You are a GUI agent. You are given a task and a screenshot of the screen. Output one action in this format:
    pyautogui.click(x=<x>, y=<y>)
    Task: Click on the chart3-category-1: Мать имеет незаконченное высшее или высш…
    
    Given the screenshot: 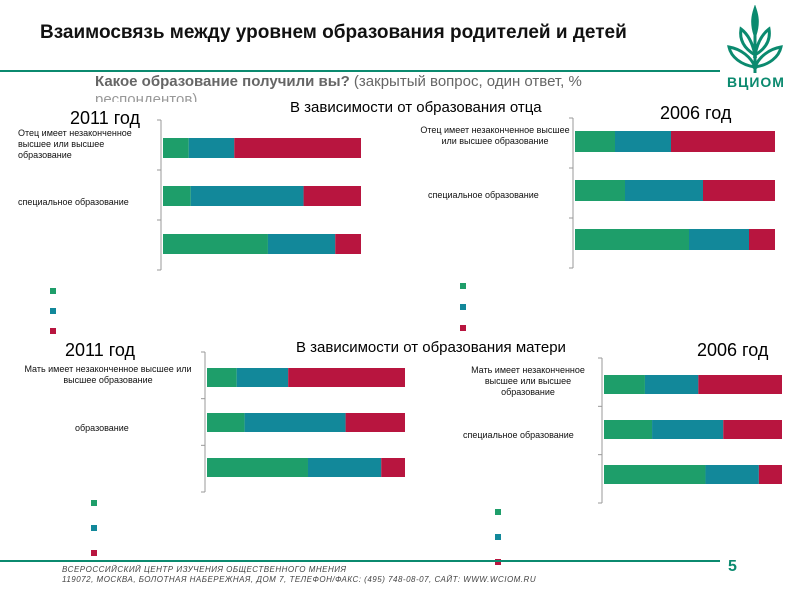 What is the action you would take?
    pyautogui.click(x=108, y=374)
    